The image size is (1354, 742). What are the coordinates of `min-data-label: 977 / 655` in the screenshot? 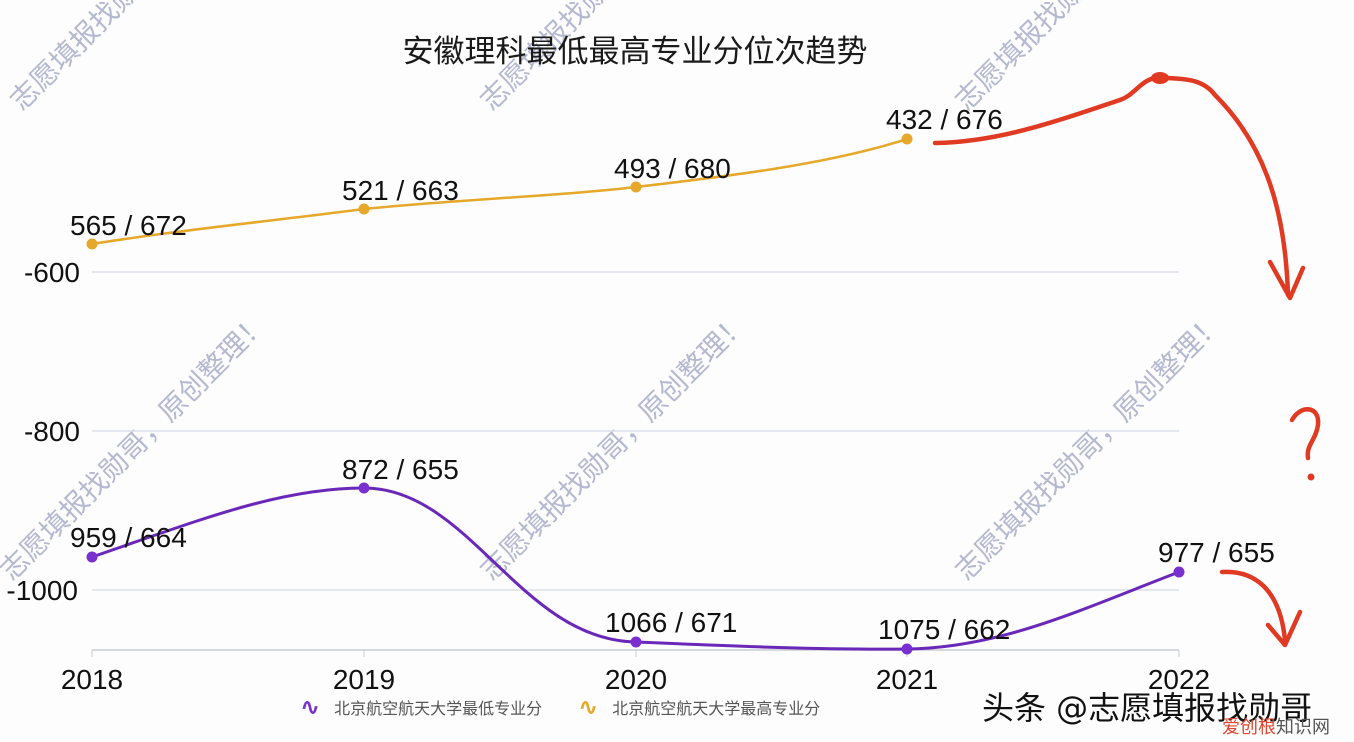 It's located at (1216, 552).